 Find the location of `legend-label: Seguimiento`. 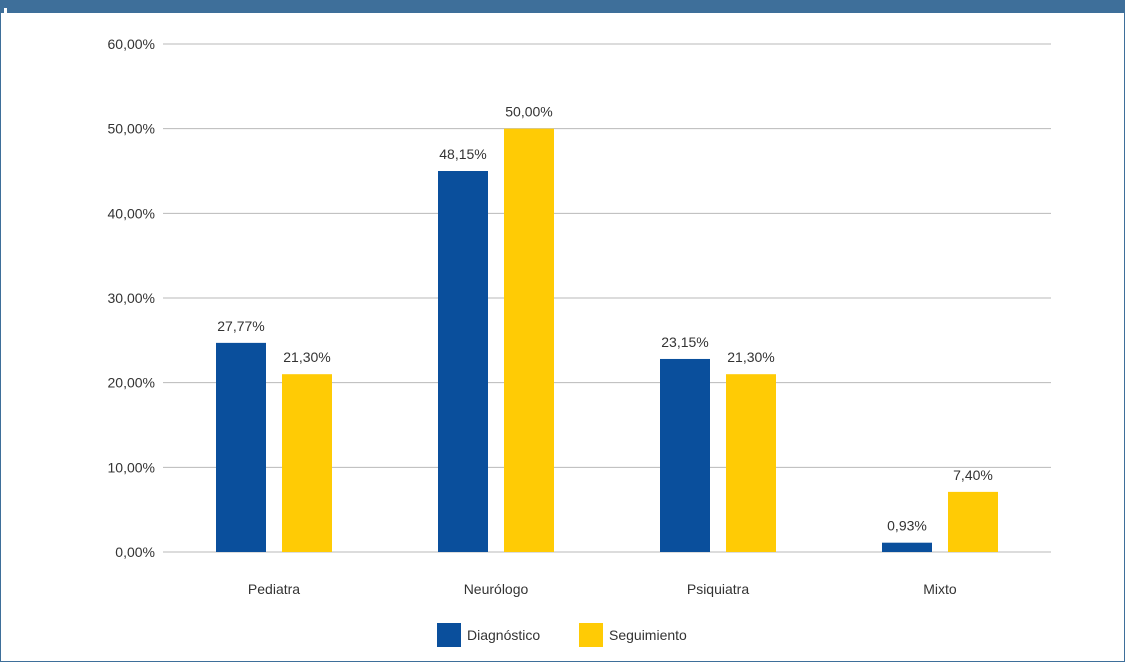

legend-label: Seguimiento is located at coordinates (648, 635).